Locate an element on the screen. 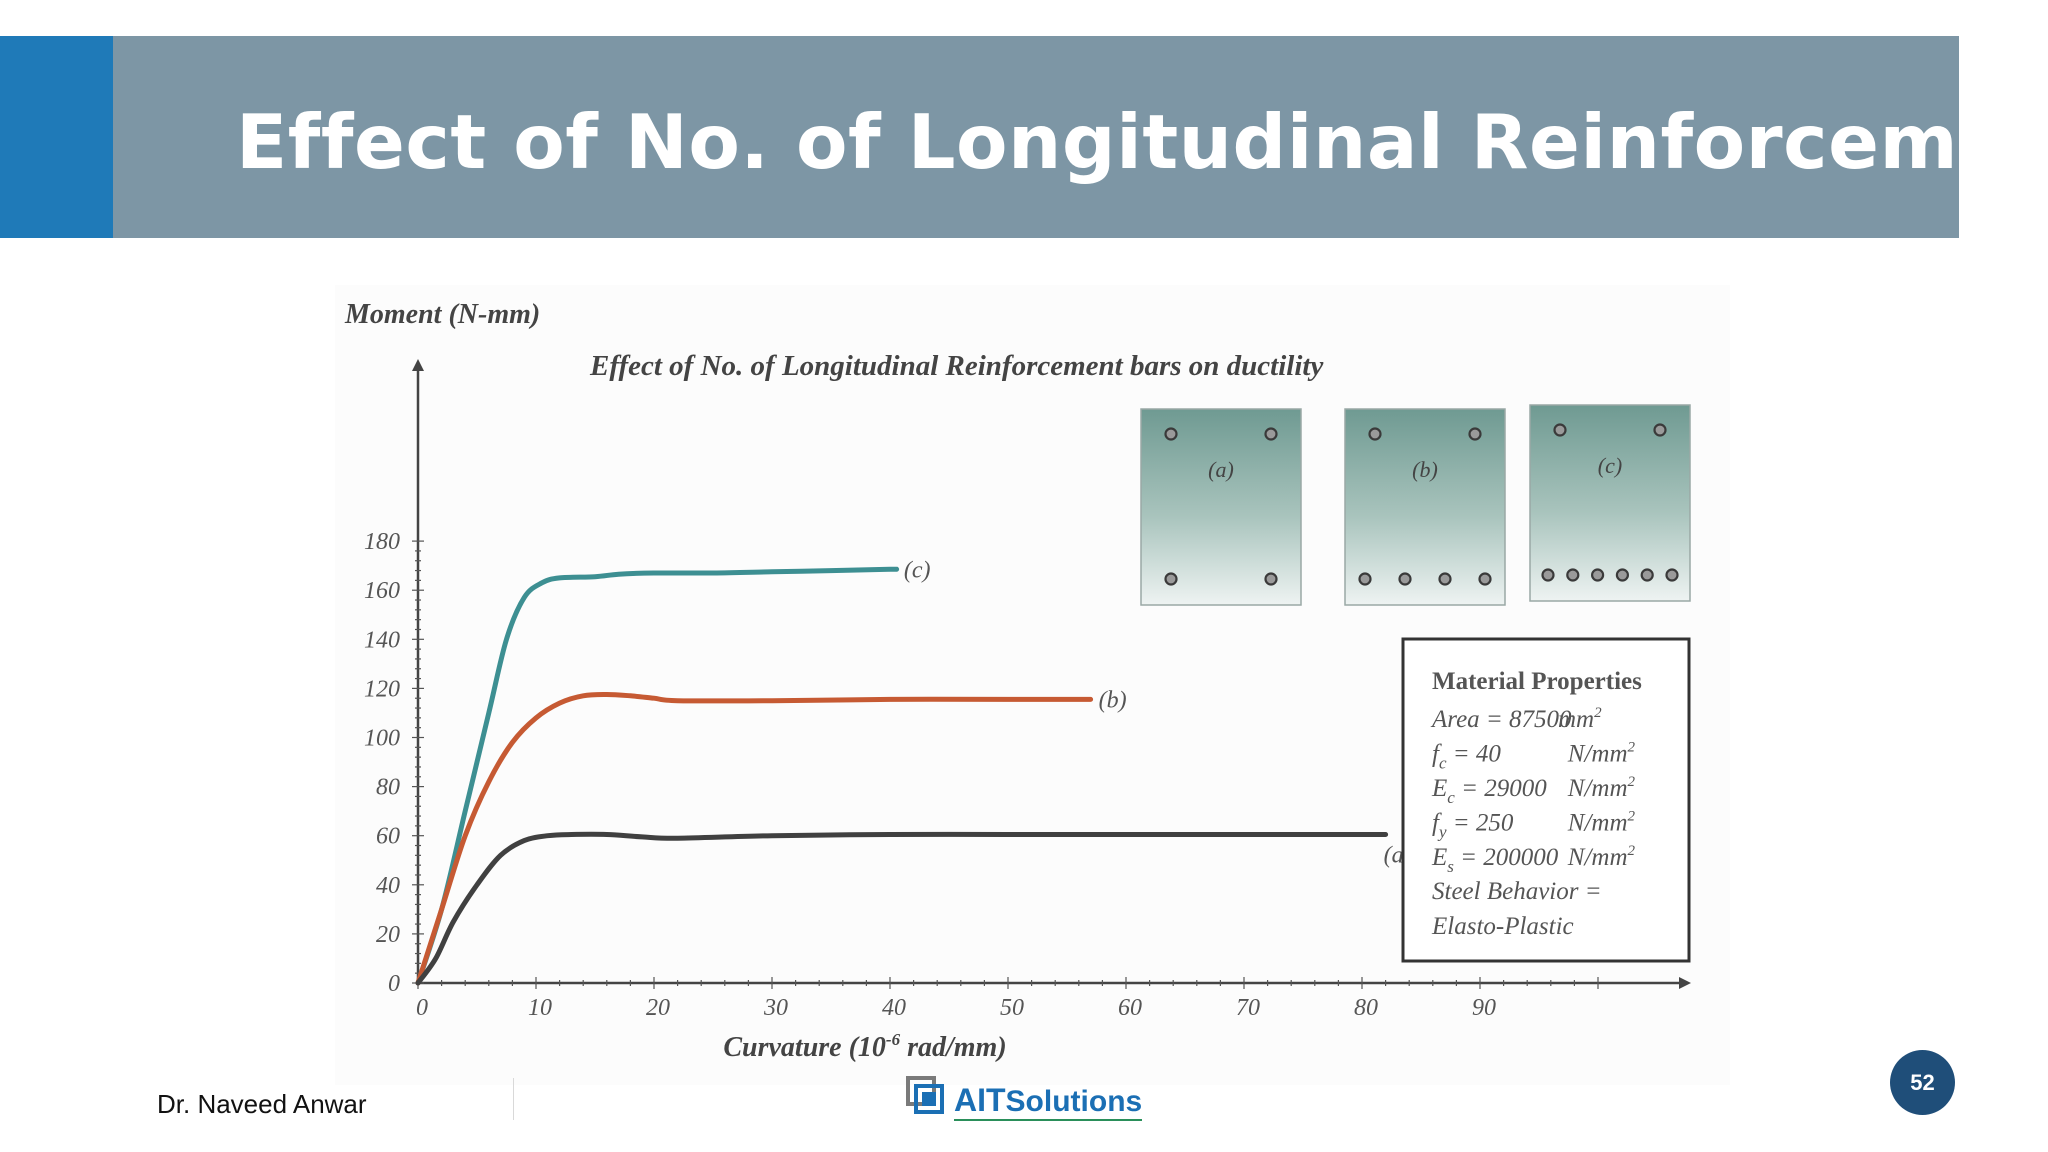 This screenshot has height=1152, width=2048. series-line-b is located at coordinates (754, 838).